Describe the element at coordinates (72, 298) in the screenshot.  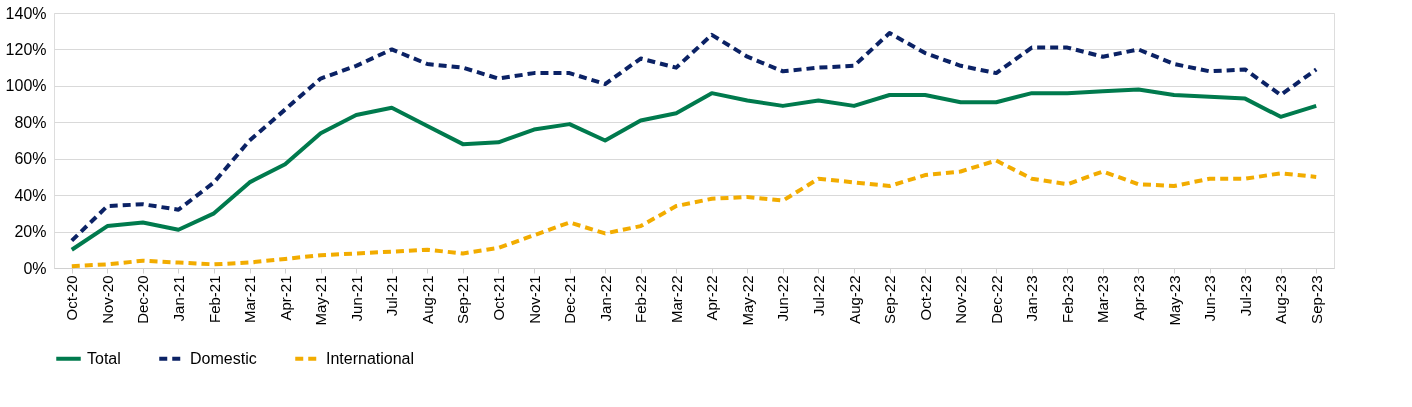
I see `x-tick-label: Oct-20` at that location.